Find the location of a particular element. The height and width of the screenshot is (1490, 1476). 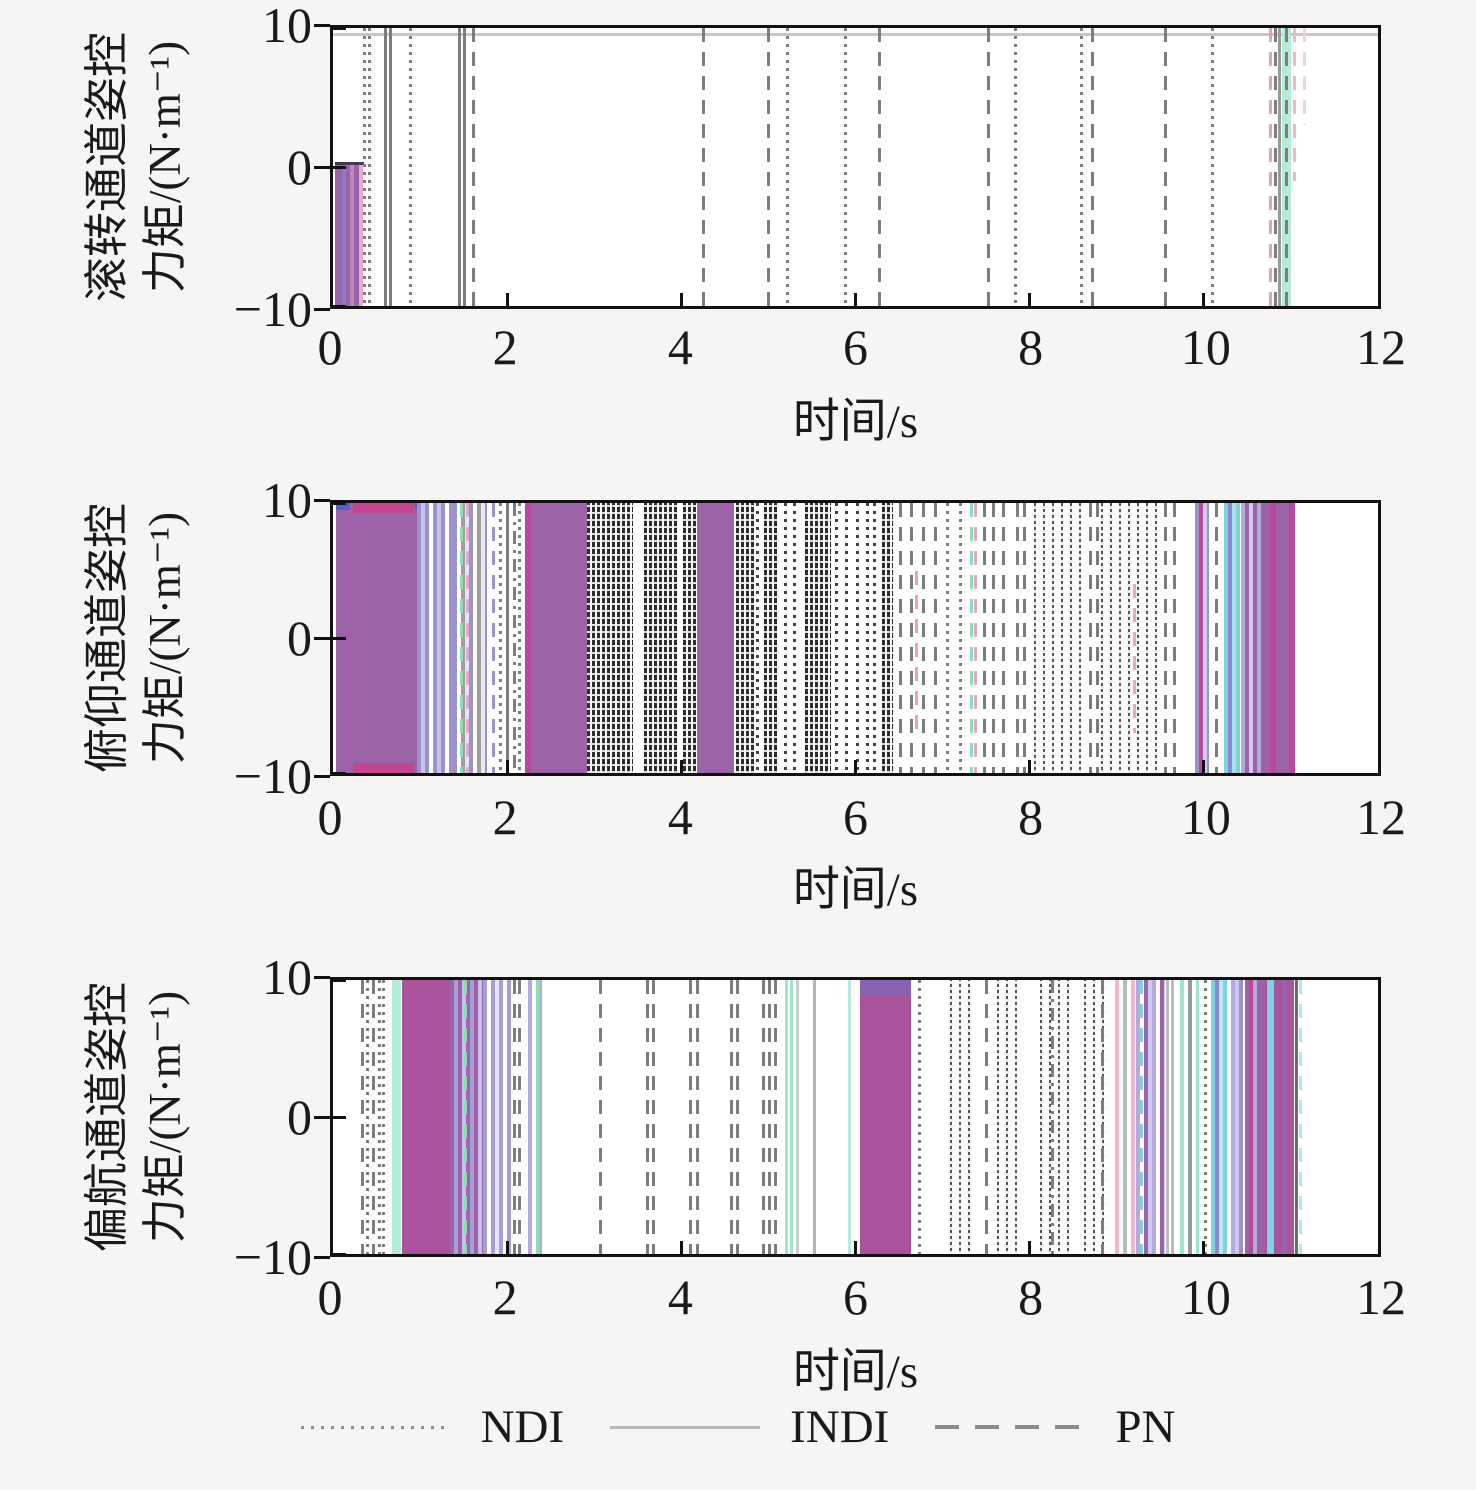

ylabel-channel: 俯仰通道姿控 is located at coordinates (107, 638).